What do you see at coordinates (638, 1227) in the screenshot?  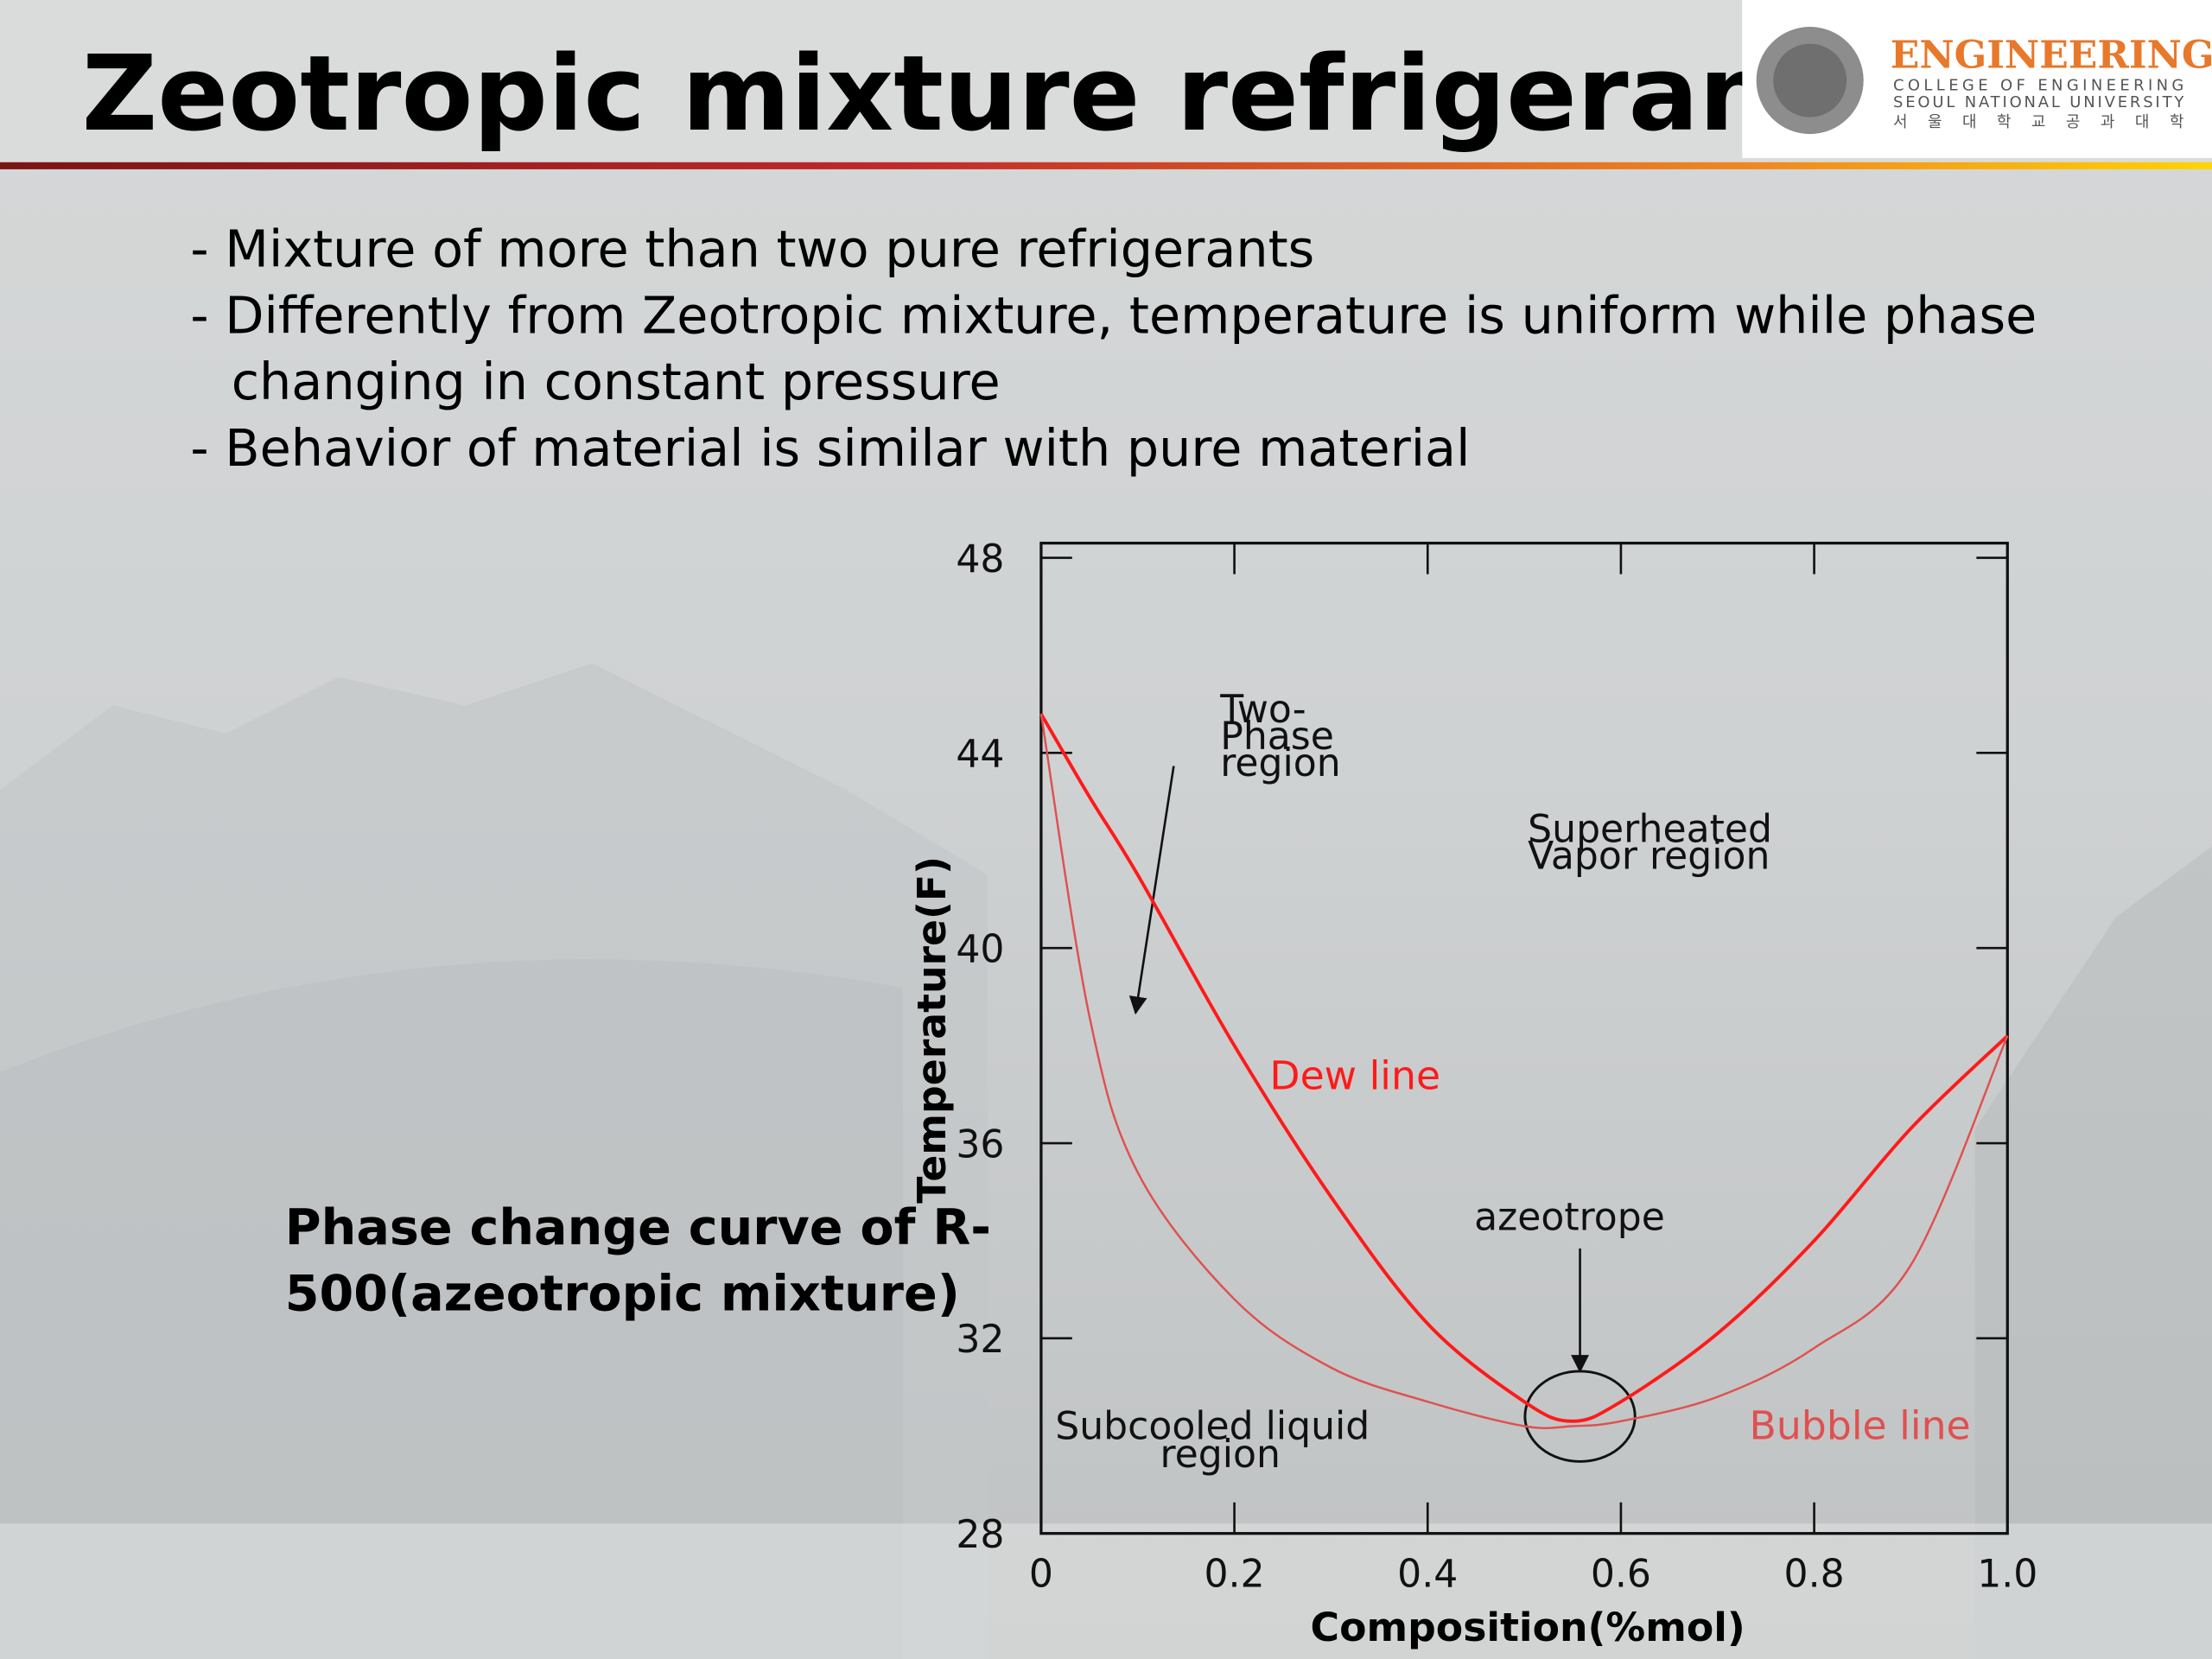 I see `caption-line: Phase change curve of R-` at bounding box center [638, 1227].